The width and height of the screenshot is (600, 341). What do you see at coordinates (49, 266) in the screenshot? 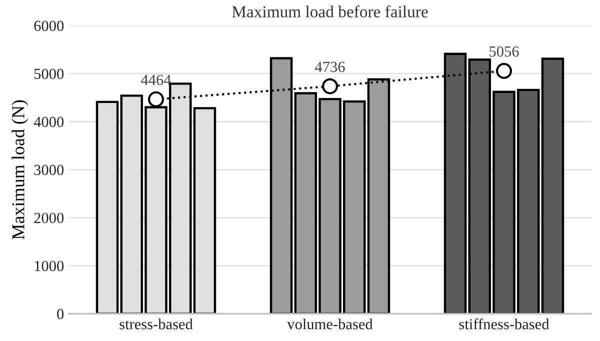
I see `y-tick-label: 1000` at bounding box center [49, 266].